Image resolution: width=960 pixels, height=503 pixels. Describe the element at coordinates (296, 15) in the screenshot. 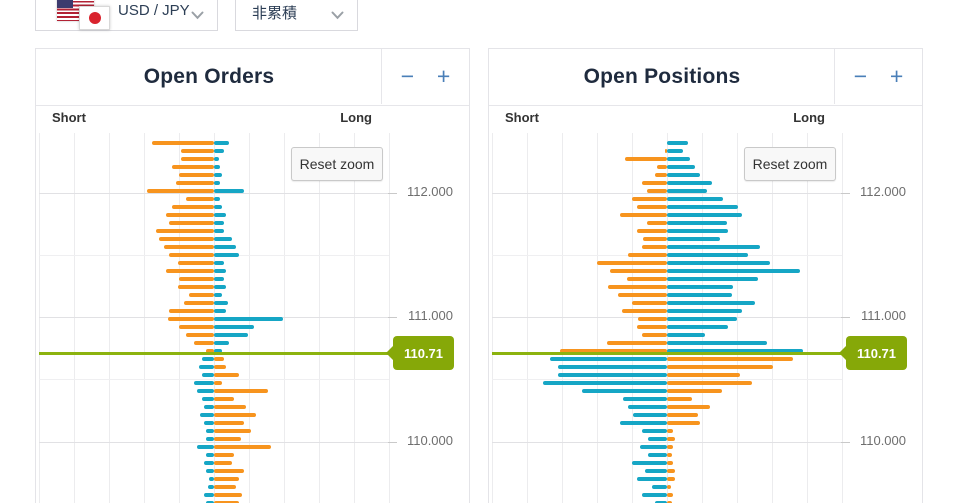

I see `aggregation-mode-selector: 非累積` at that location.